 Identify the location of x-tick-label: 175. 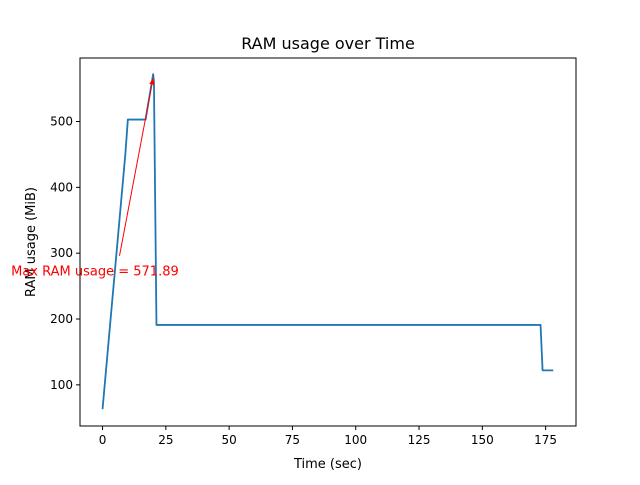
(545, 440).